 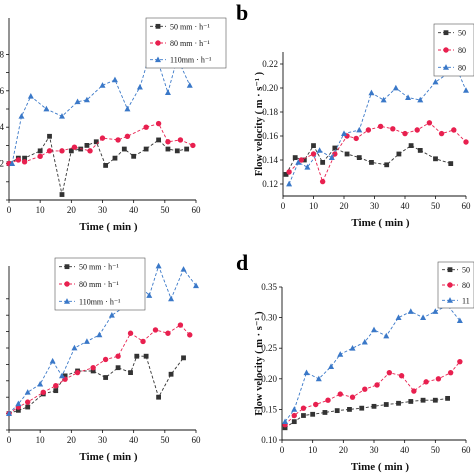 I want to click on x-tick-label: 10, so click(x=314, y=206).